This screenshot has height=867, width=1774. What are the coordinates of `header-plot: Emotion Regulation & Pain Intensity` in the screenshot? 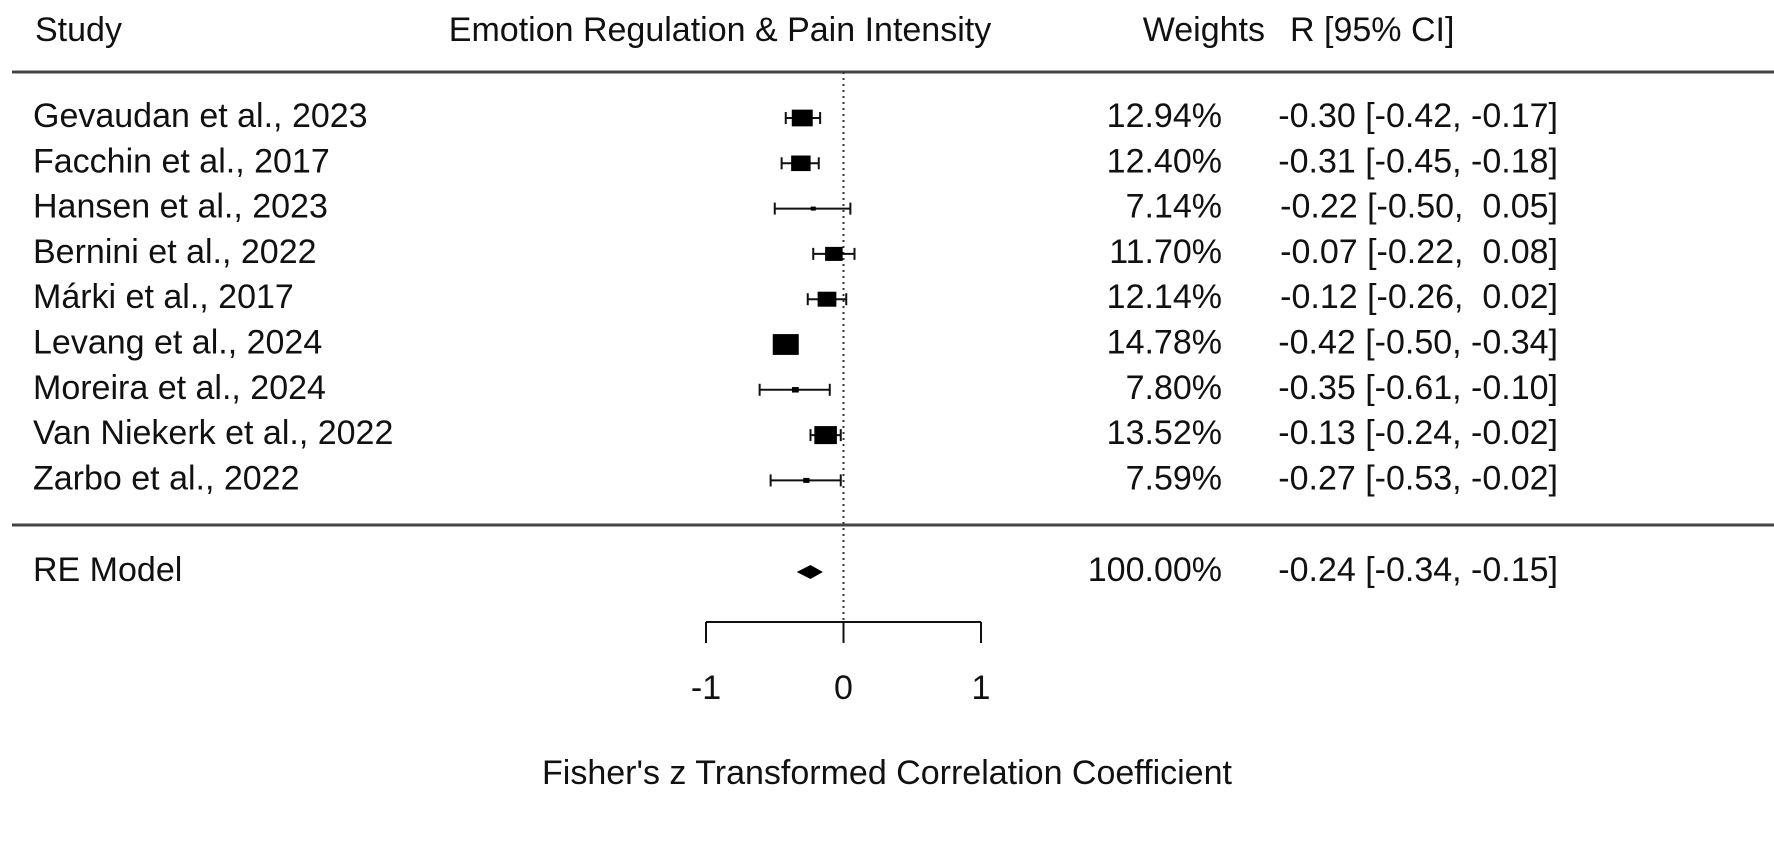 It's located at (720, 30).